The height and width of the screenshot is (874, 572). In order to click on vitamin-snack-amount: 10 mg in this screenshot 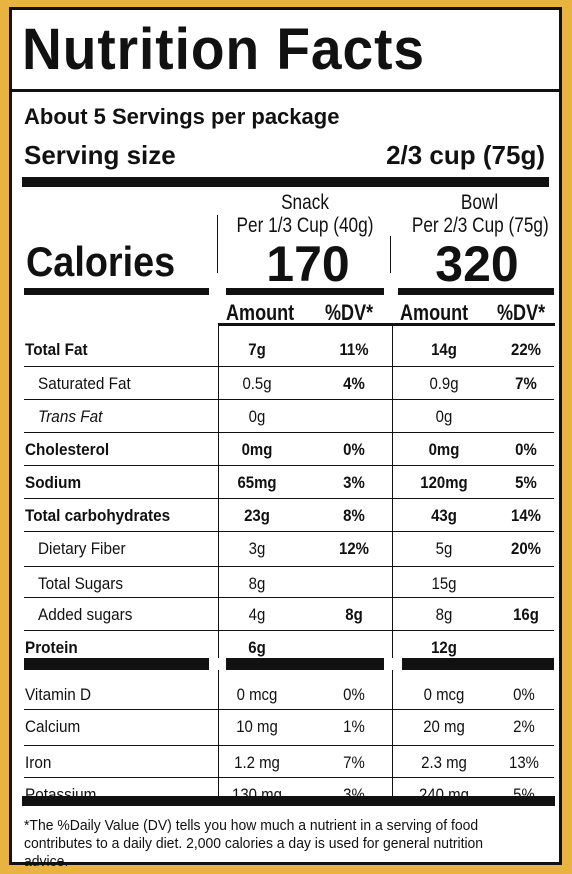, I will do `click(257, 726)`.